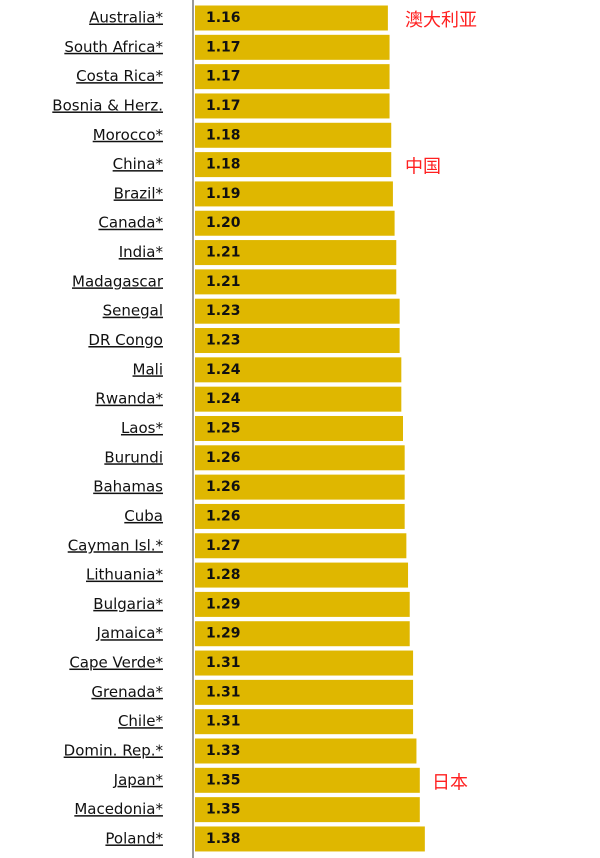 The width and height of the screenshot is (600, 858). What do you see at coordinates (148, 369) in the screenshot?
I see `category-label: Mali` at bounding box center [148, 369].